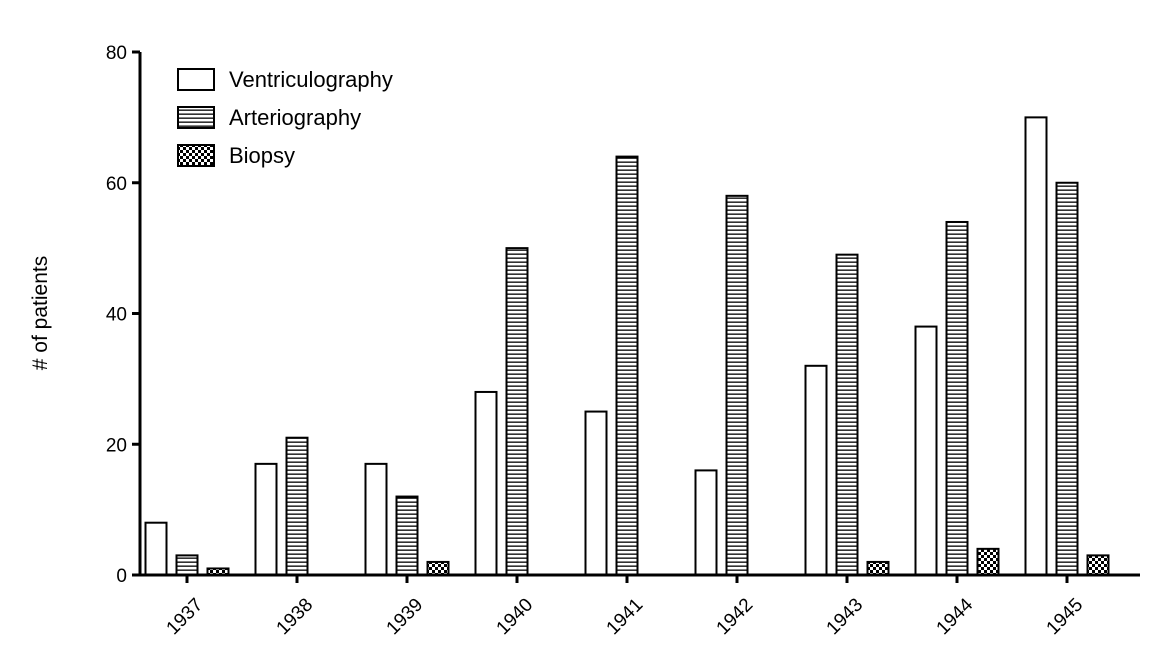 The height and width of the screenshot is (667, 1158). What do you see at coordinates (266, 519) in the screenshot?
I see `bar-ventriculography-1938` at bounding box center [266, 519].